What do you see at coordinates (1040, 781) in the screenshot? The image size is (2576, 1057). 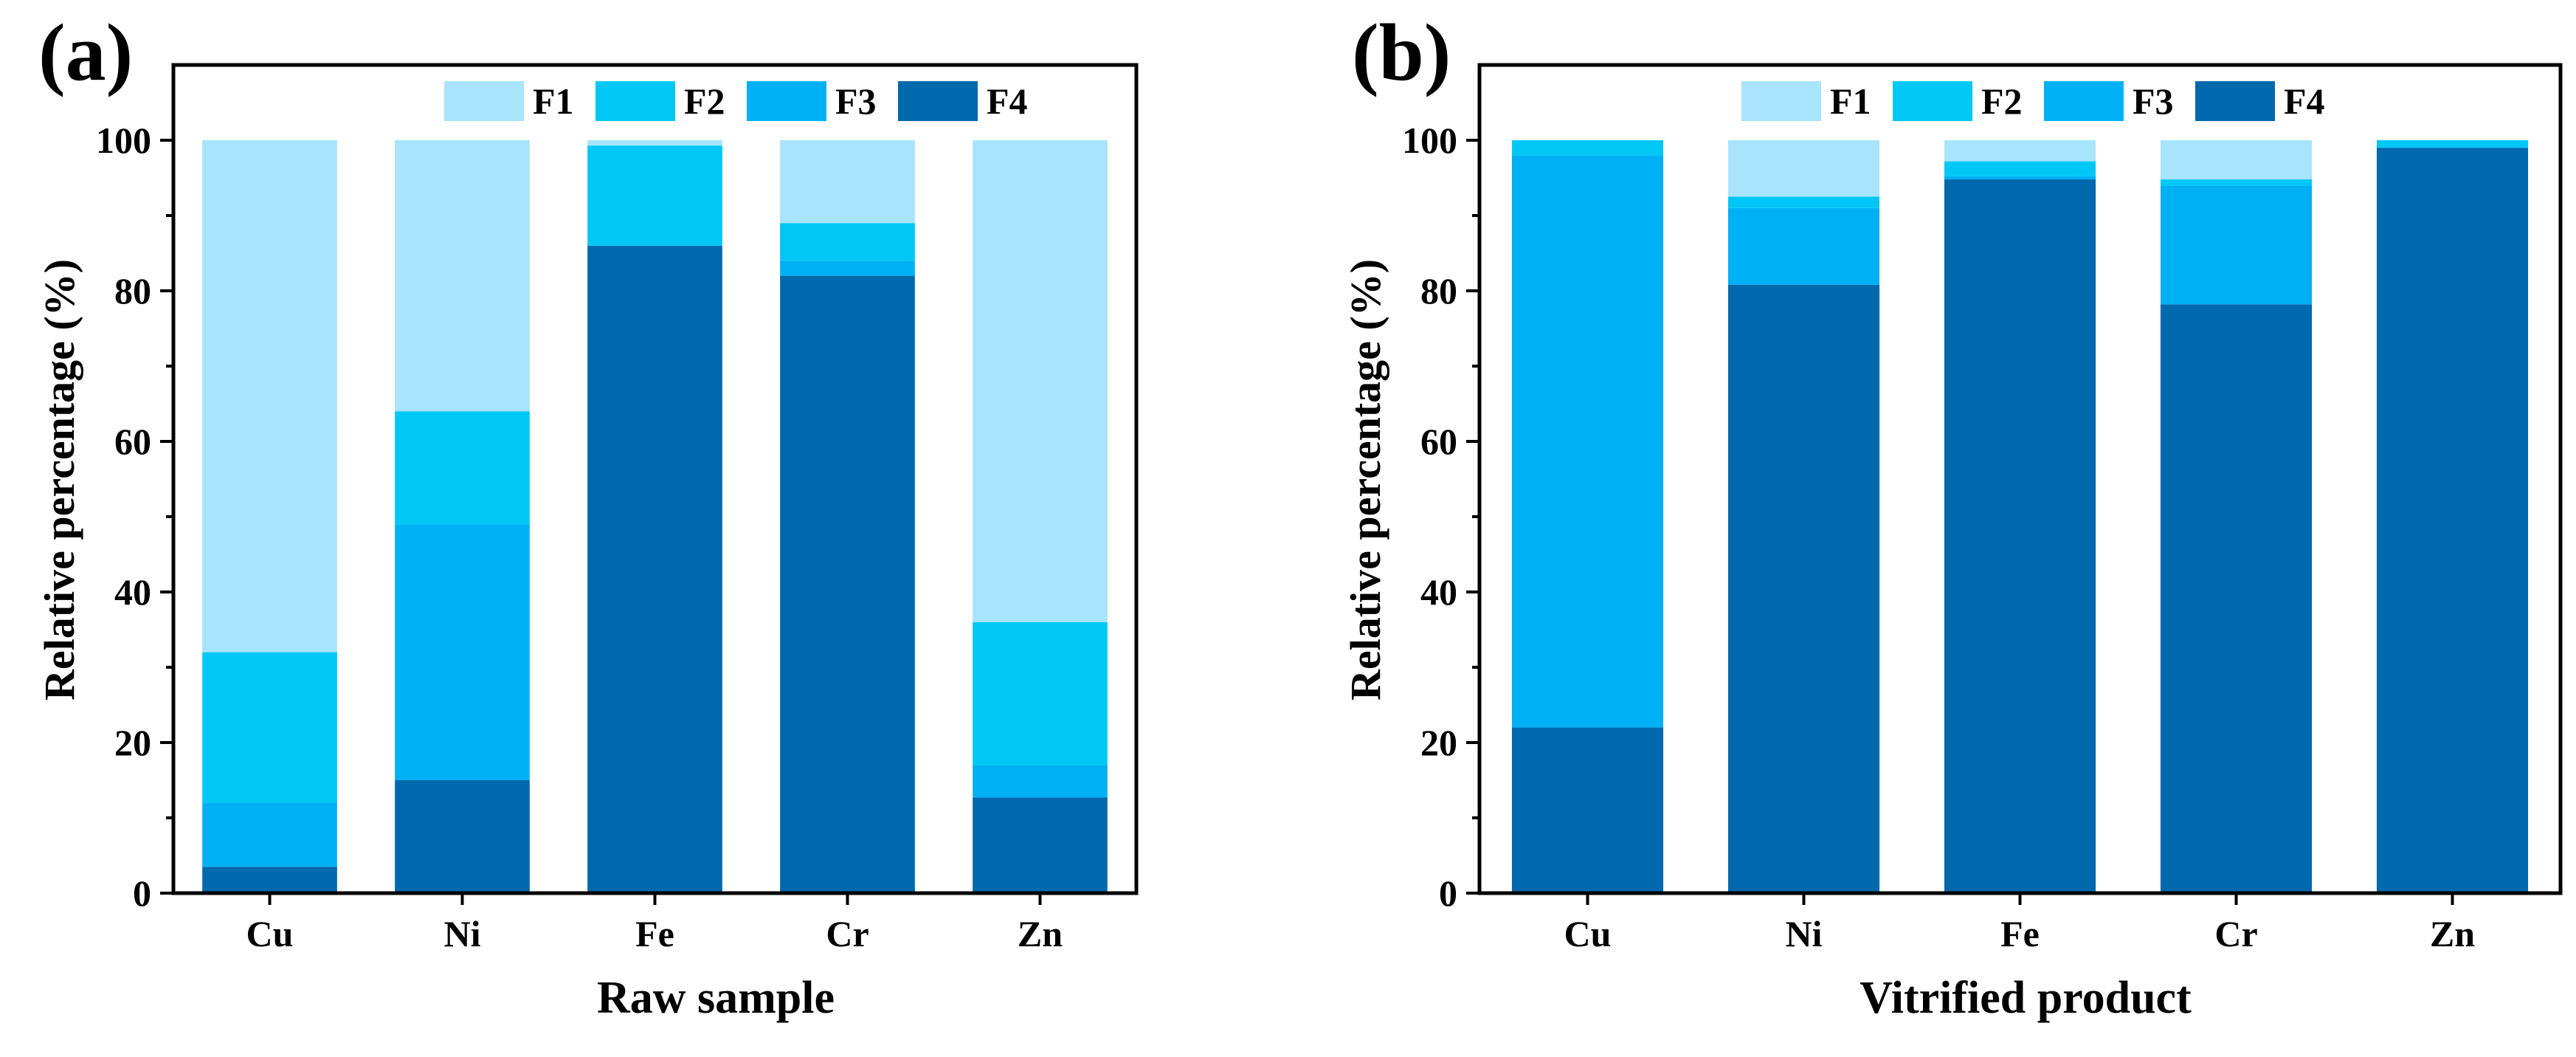 I see `bar-zn-f3` at bounding box center [1040, 781].